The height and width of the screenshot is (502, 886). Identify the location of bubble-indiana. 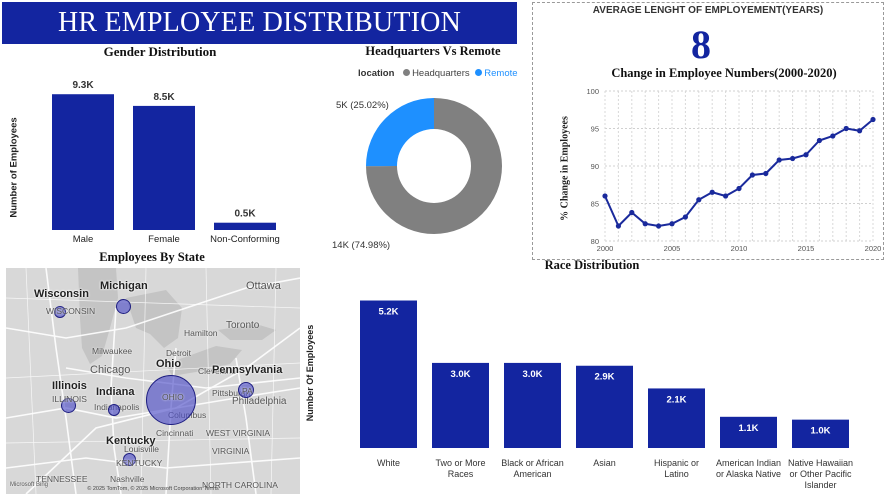
(114, 410).